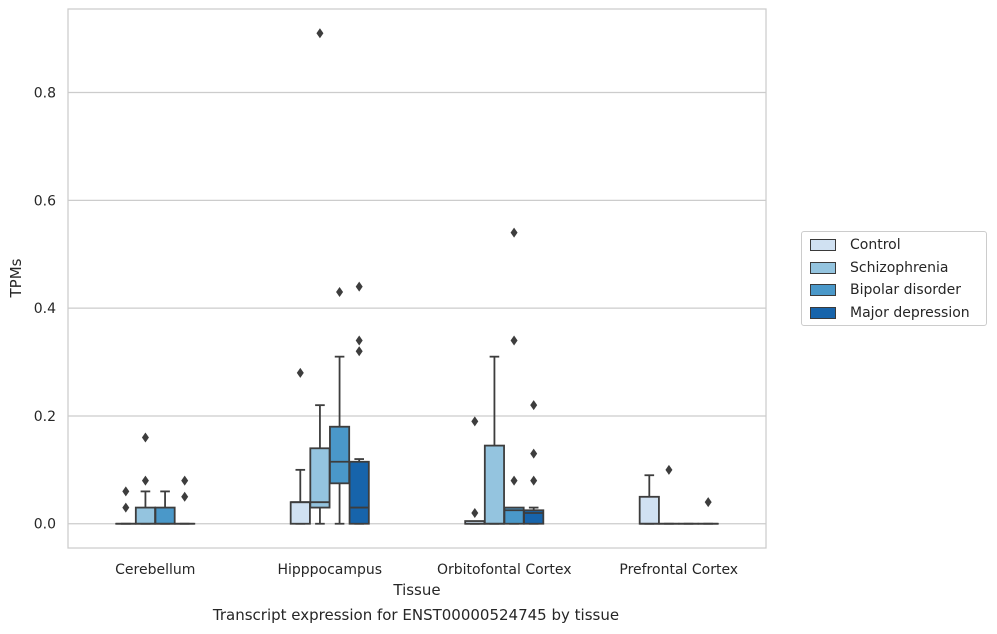 The width and height of the screenshot is (997, 634). What do you see at coordinates (329, 570) in the screenshot?
I see `x-tick-label: Hipppocampus` at bounding box center [329, 570].